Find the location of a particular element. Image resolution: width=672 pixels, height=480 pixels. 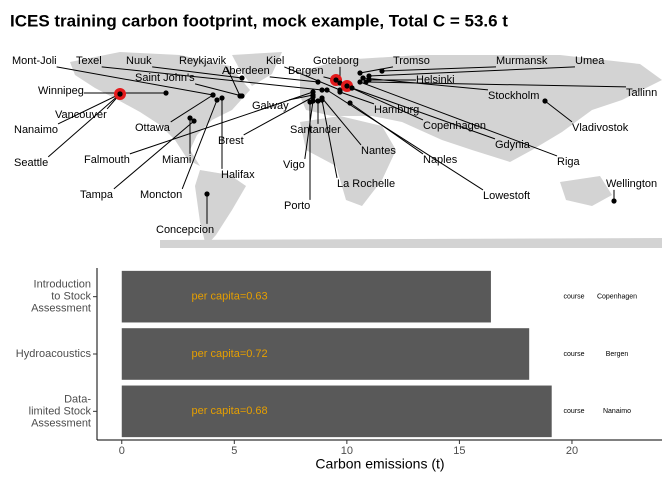

city-label: Gdynia is located at coordinates (513, 145).